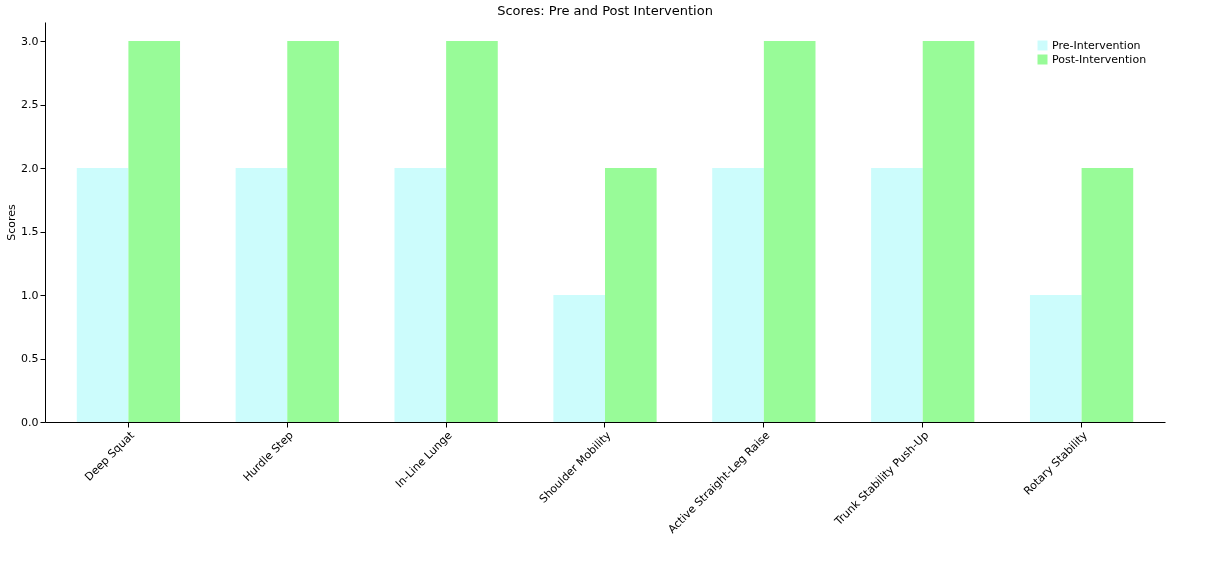 This screenshot has width=1225, height=575. I want to click on y-tick-label: 2.0, so click(30, 168).